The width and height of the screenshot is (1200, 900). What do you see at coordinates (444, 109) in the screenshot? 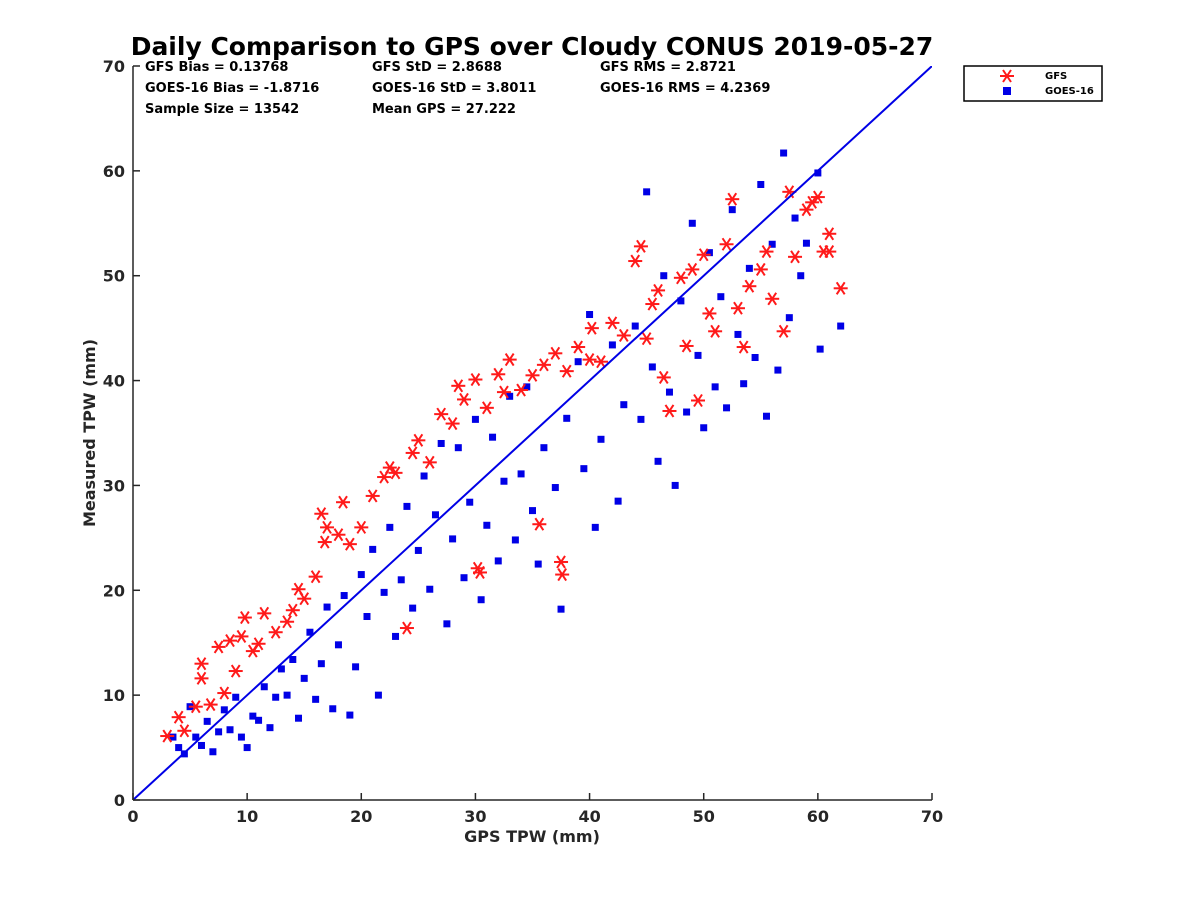
I see `stat-mean-gps: Mean GPS = 27.222` at bounding box center [444, 109].